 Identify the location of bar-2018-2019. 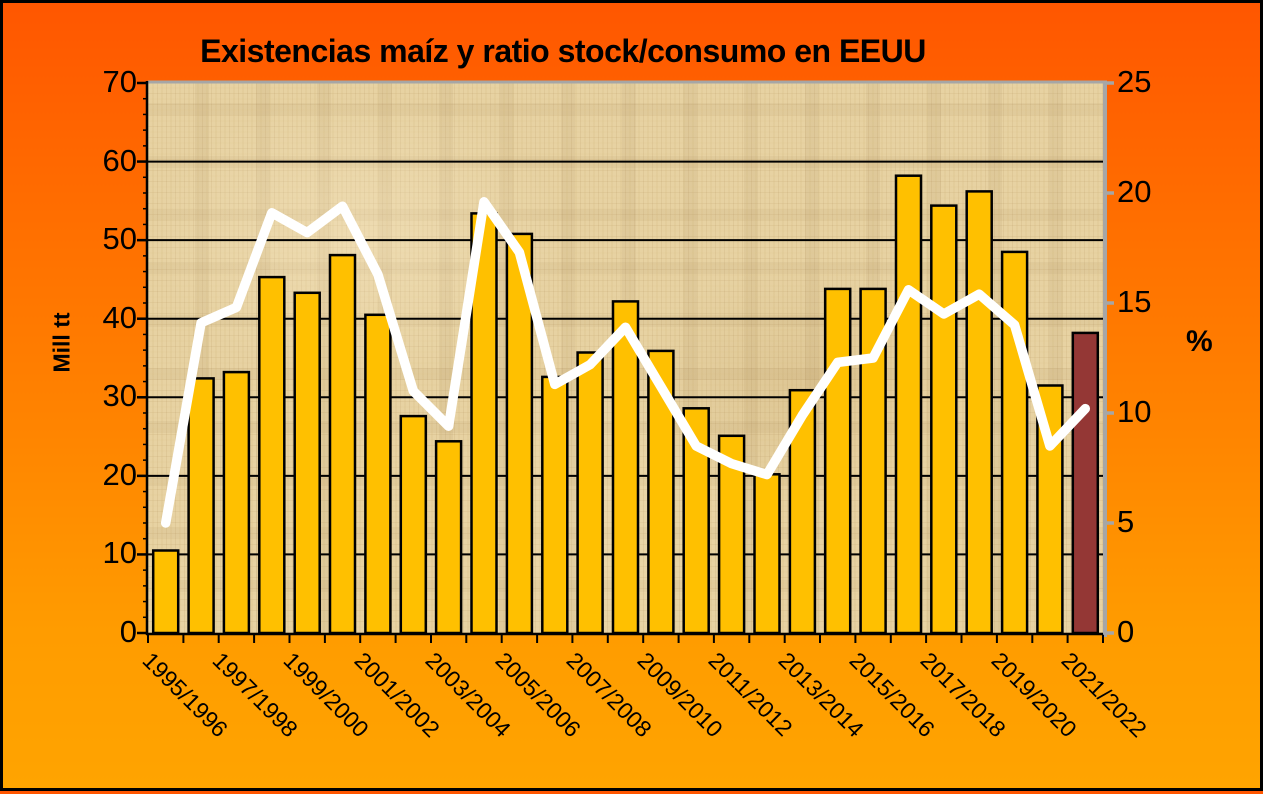
(979, 412).